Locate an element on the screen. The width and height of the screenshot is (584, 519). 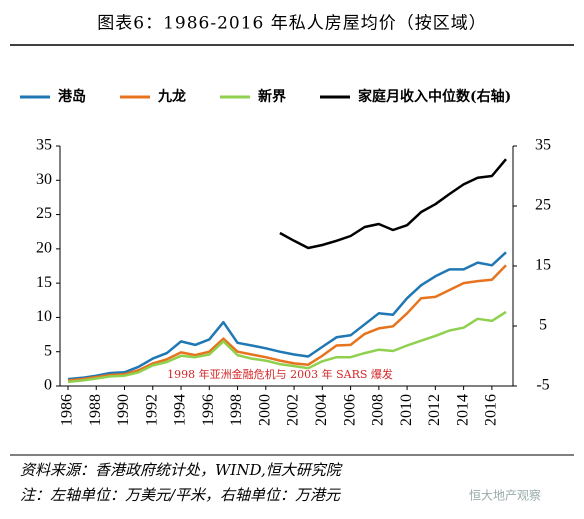
y2-tick-label: 35 is located at coordinates (543, 145).